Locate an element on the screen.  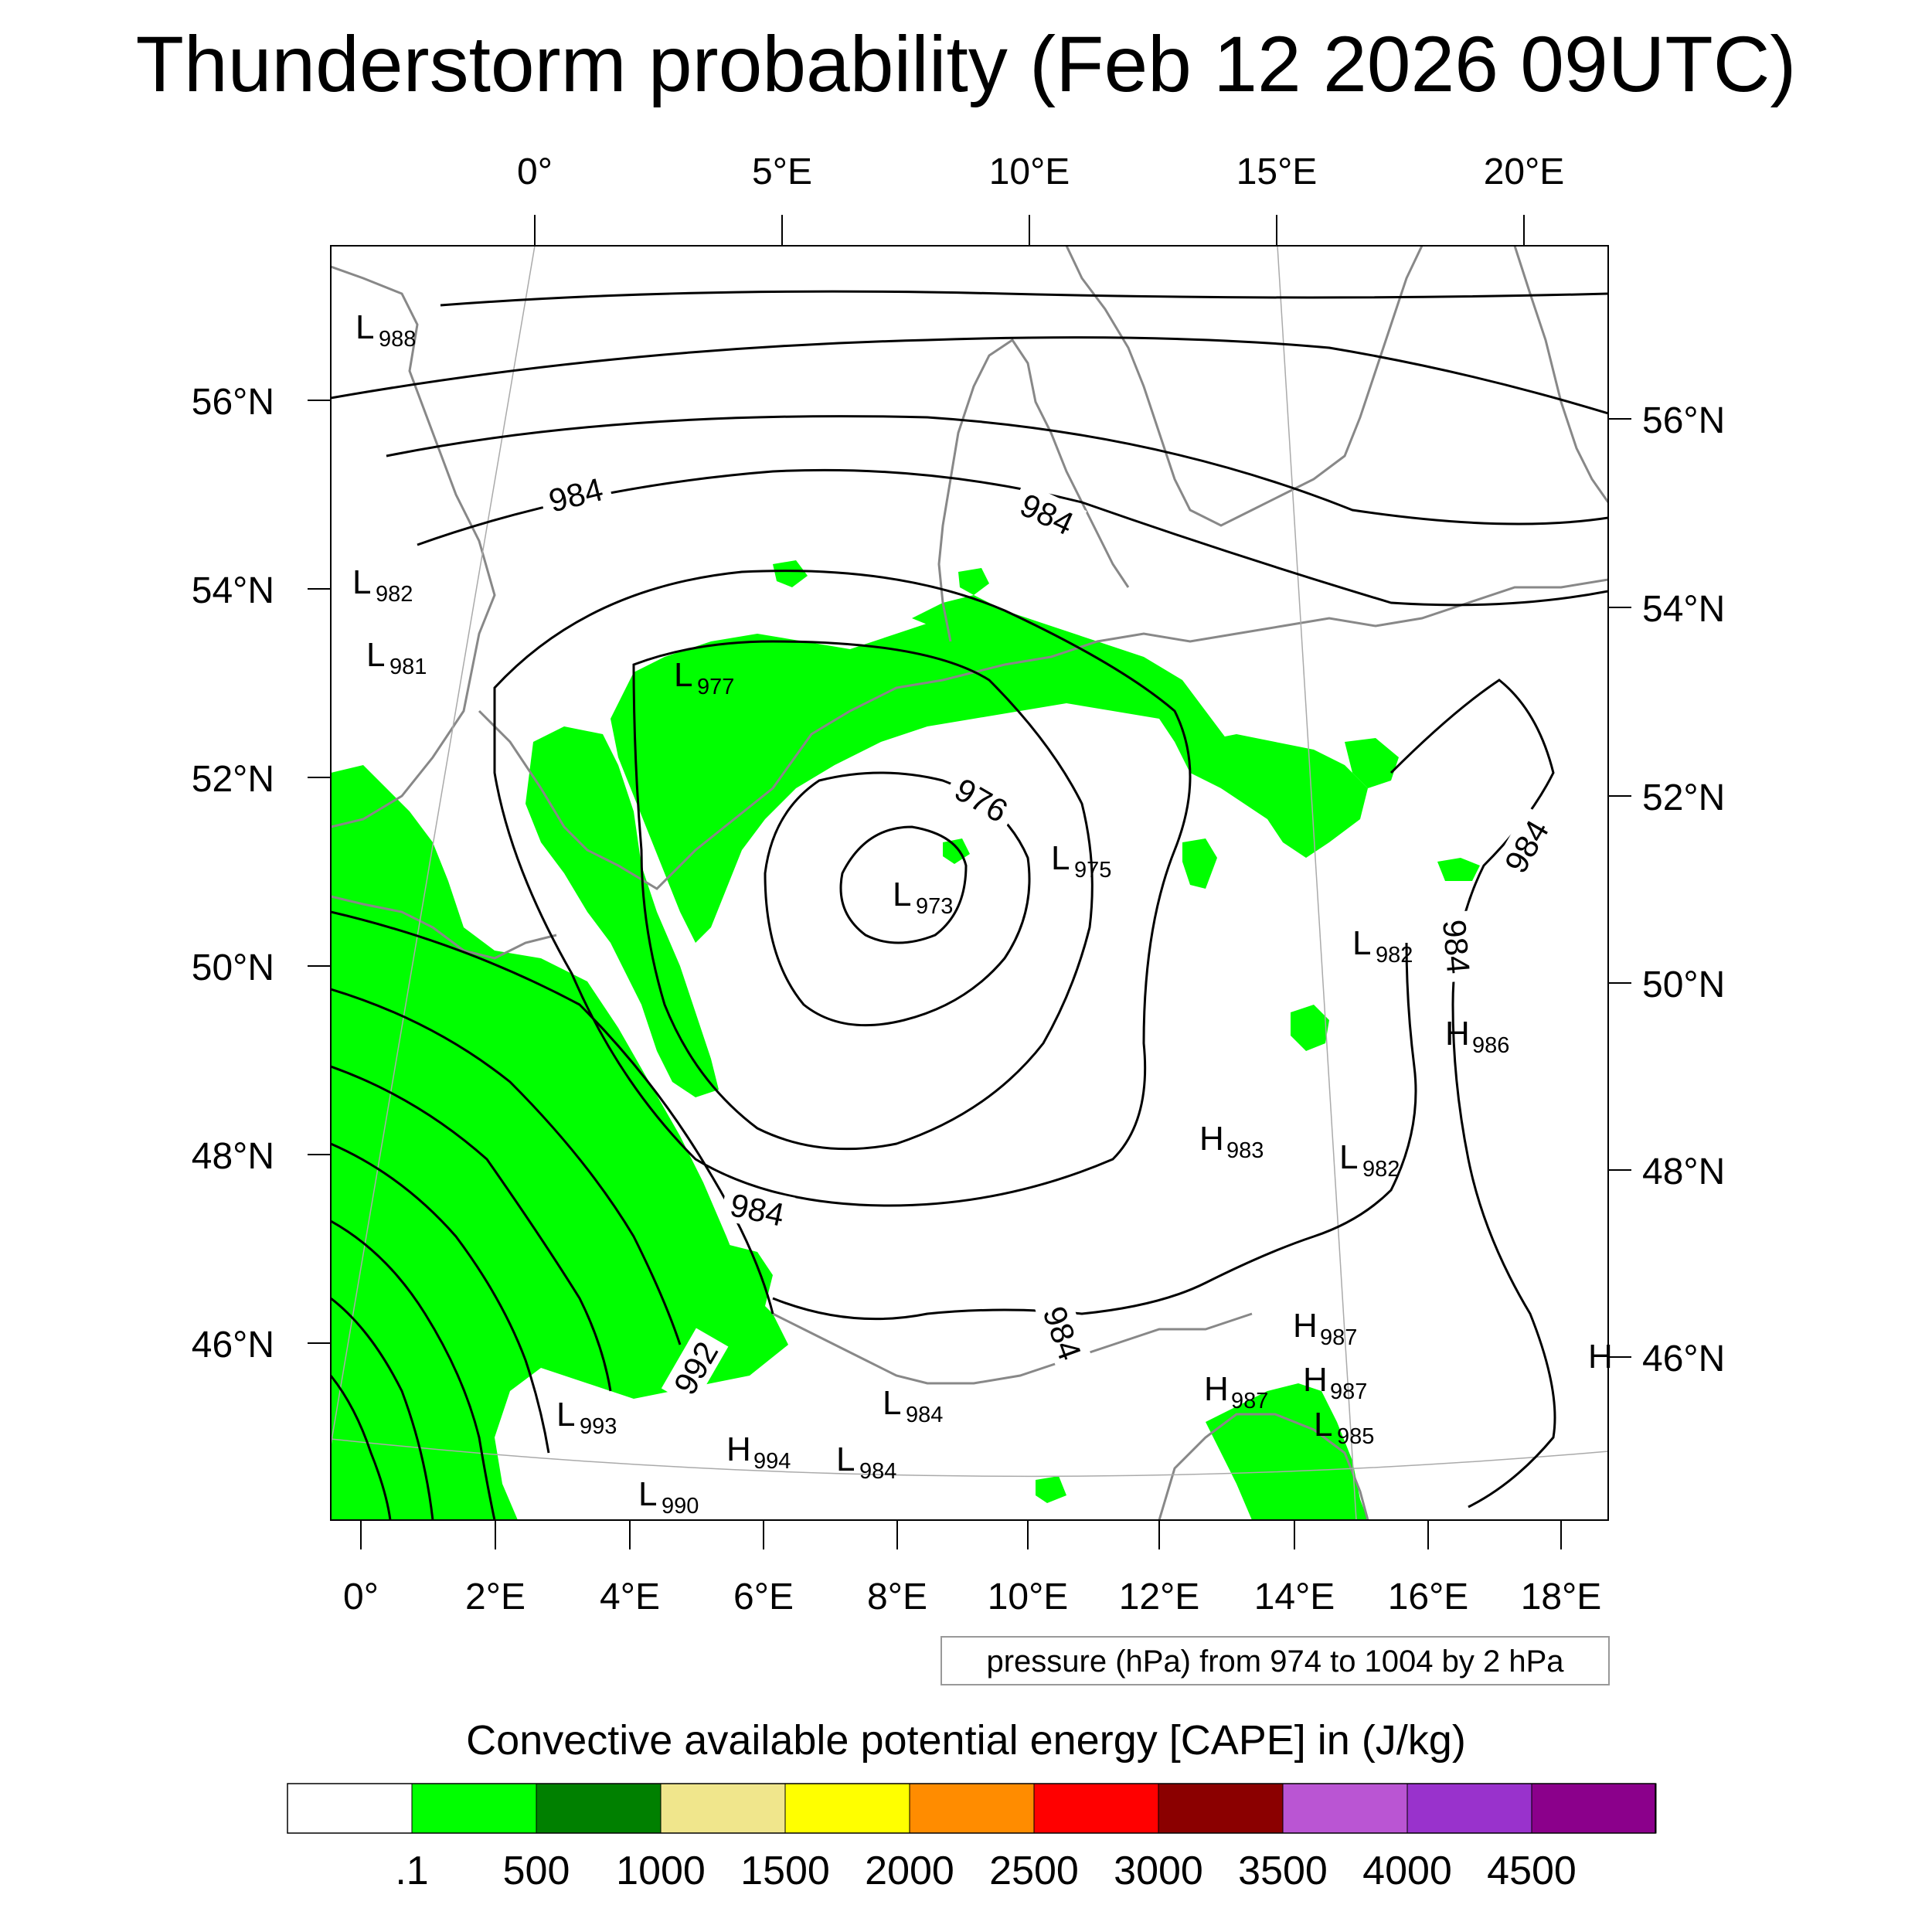
coastline-iberia-channel is located at coordinates (444, 928).